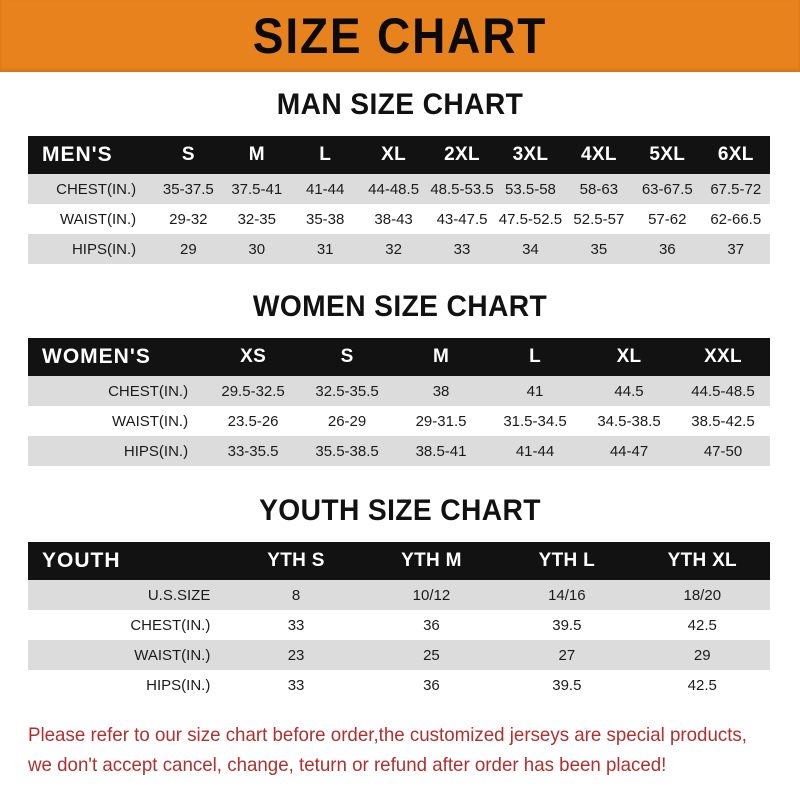 Image resolution: width=800 pixels, height=800 pixels. What do you see at coordinates (629, 391) in the screenshot?
I see `measurement-value: 44.5` at bounding box center [629, 391].